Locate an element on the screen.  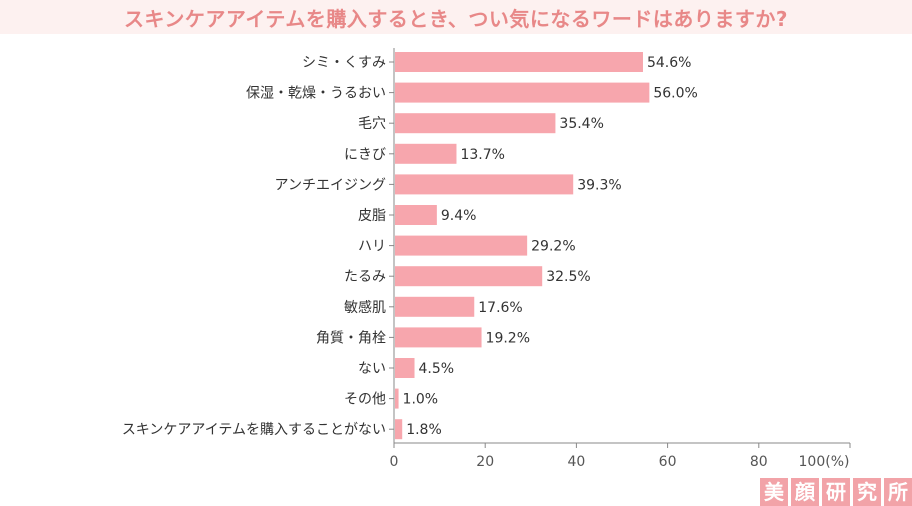
x-tick-label: 60 is located at coordinates (668, 462).